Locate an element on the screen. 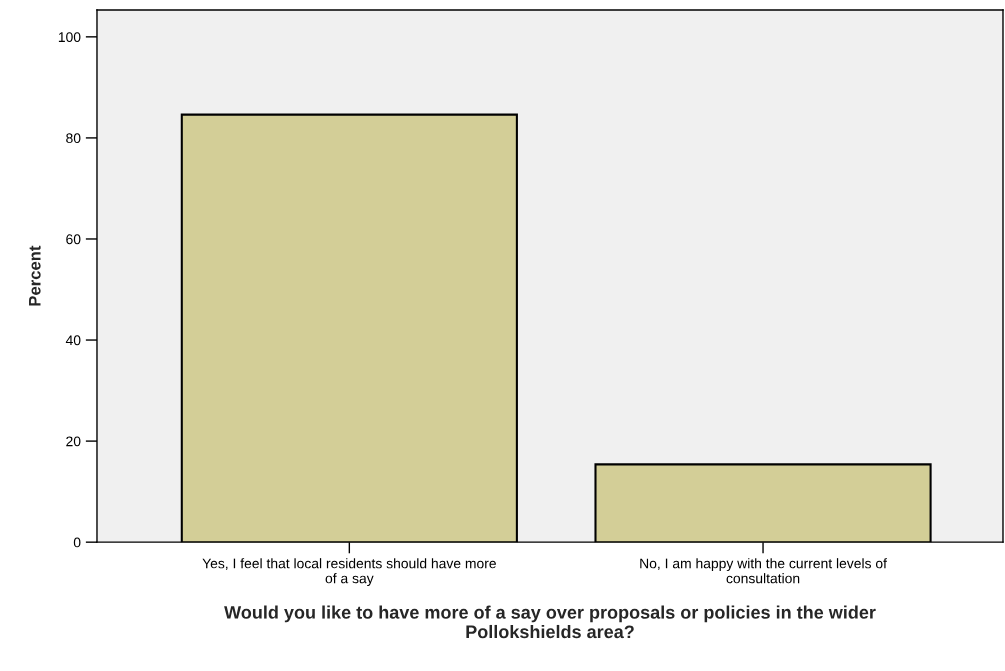 The width and height of the screenshot is (1005, 671). y-tick-label: 60 is located at coordinates (73, 239).